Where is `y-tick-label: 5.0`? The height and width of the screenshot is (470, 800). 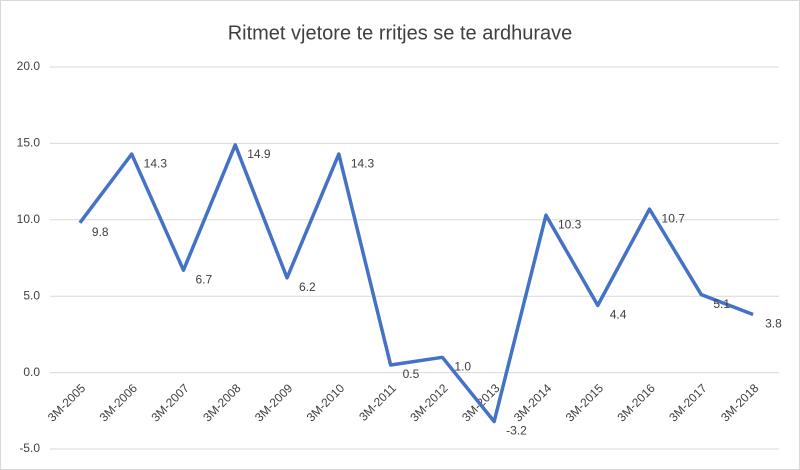
y-tick-label: 5.0 is located at coordinates (31, 295).